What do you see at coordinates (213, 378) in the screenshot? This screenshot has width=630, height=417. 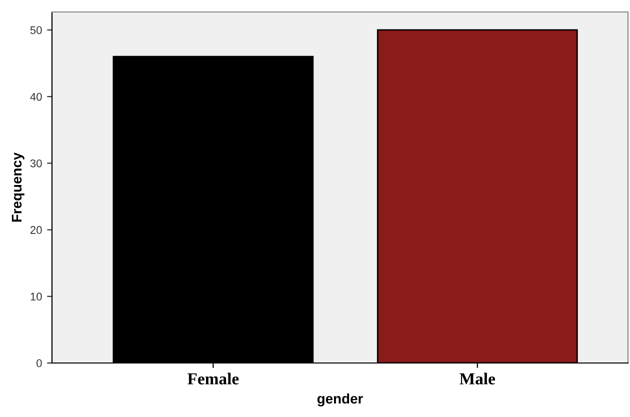 I see `x-tick-label: Female` at bounding box center [213, 378].